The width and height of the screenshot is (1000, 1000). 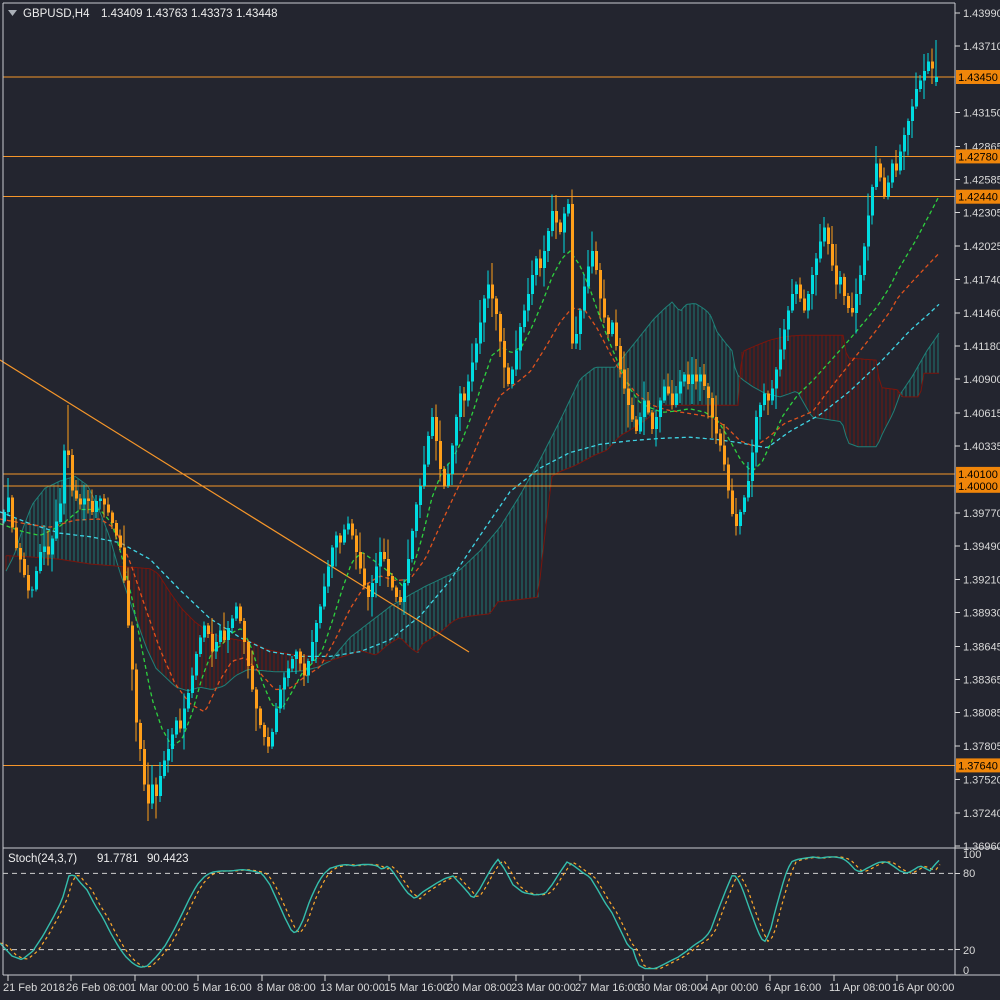 I want to click on price-tick-label: 1.37805, so click(x=981, y=747).